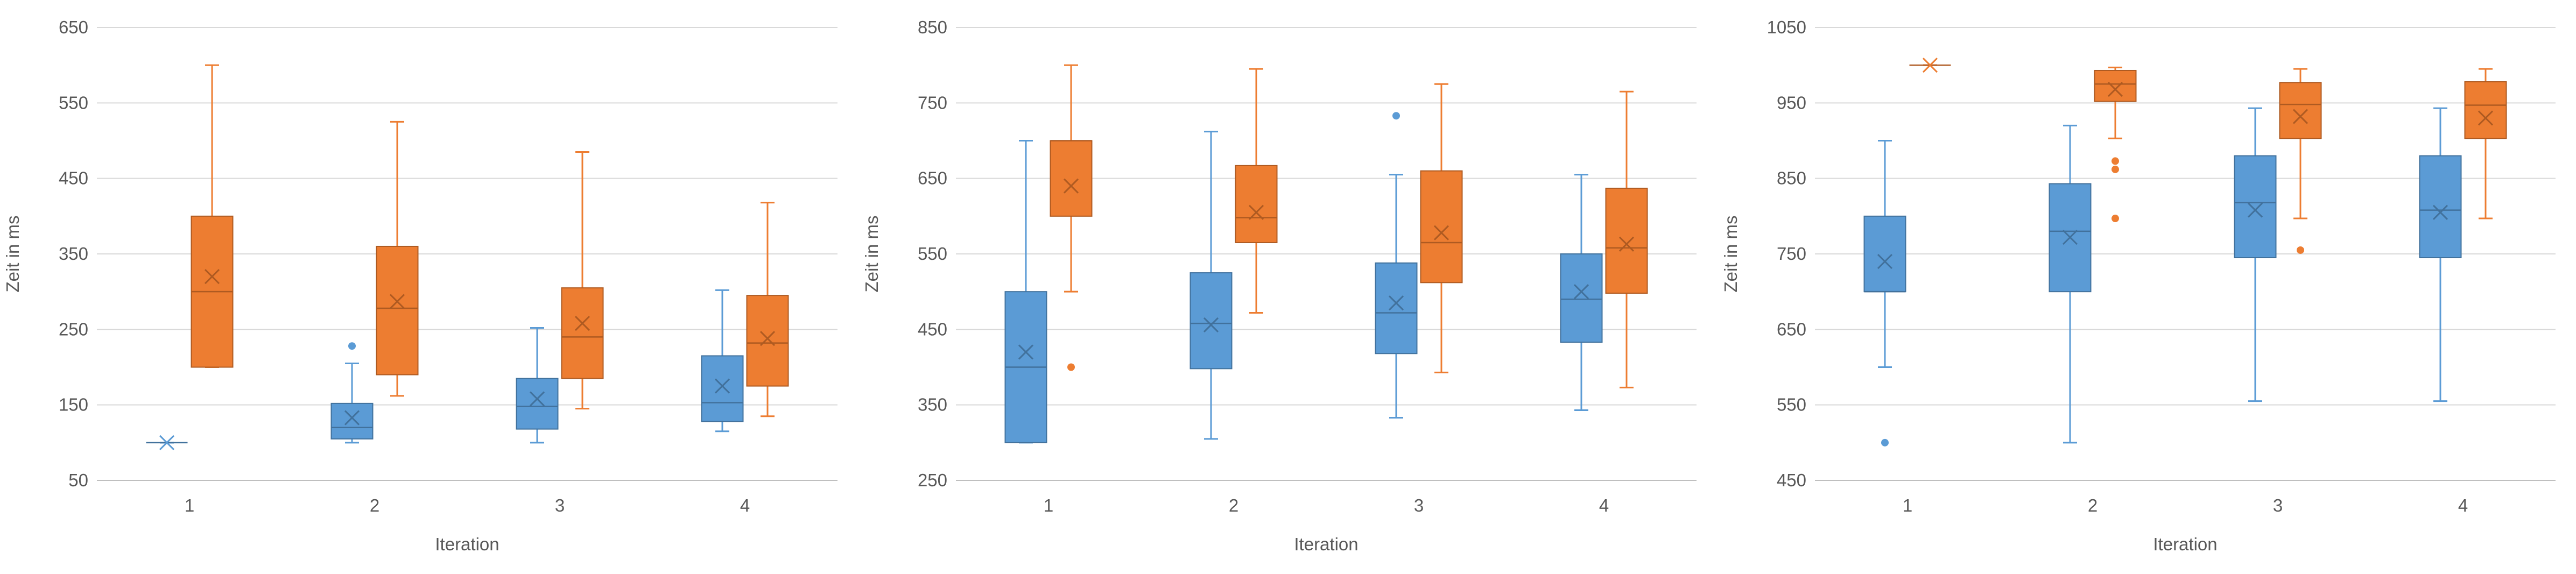 The width and height of the screenshot is (2576, 574). I want to click on y-tick-label: 150, so click(74, 405).